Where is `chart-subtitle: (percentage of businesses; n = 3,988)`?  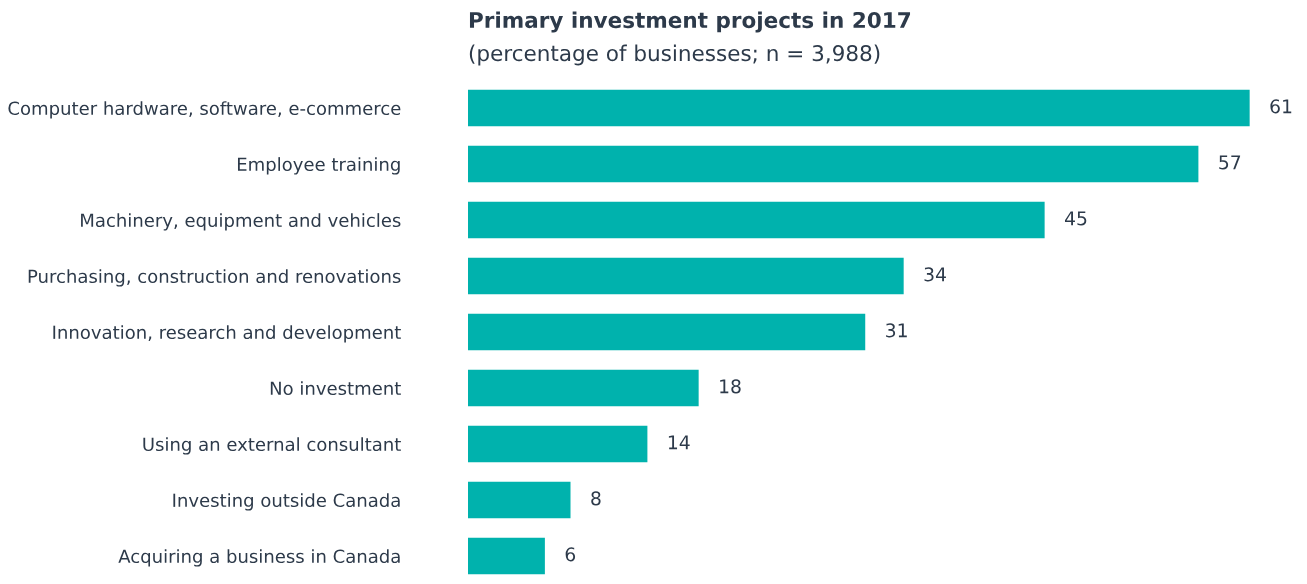 chart-subtitle: (percentage of businesses; n = 3,988) is located at coordinates (674, 55).